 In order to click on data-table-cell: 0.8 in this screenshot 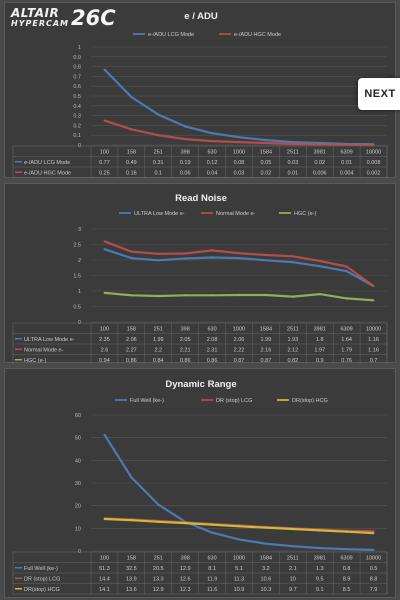, I will do `click(347, 569)`.